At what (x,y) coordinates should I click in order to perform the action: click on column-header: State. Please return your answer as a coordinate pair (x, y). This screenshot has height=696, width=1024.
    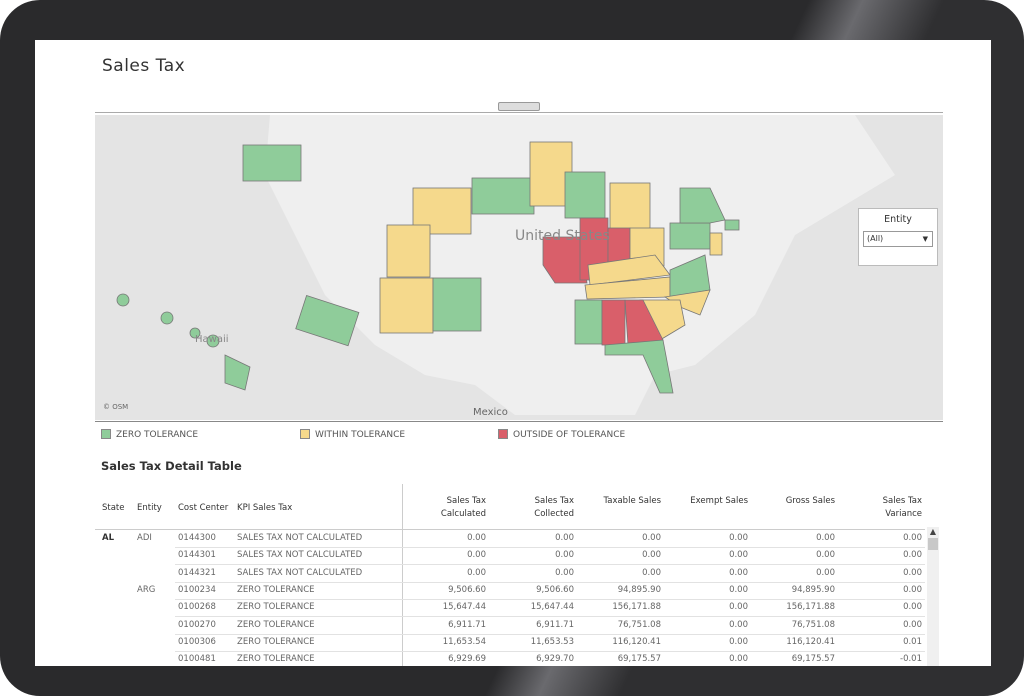
    Looking at the image, I should click on (113, 508).